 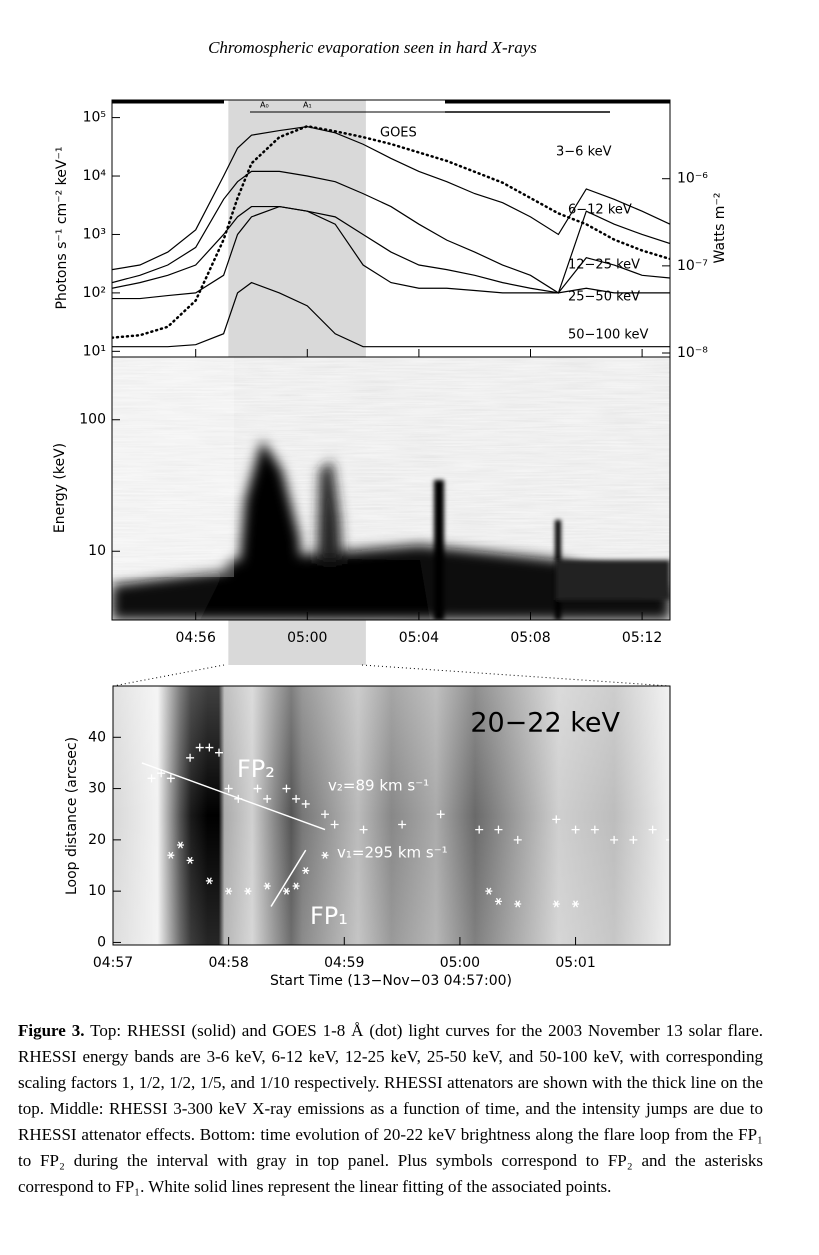 What do you see at coordinates (584, 152) in the screenshot?
I see `series-label: 3−6 keV` at bounding box center [584, 152].